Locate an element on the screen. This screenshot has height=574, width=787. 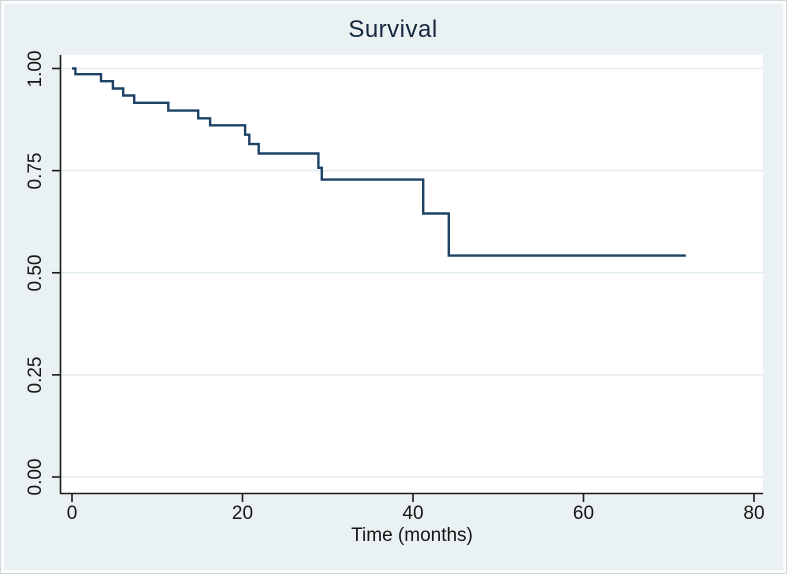
x-tick-label: 60 is located at coordinates (583, 513).